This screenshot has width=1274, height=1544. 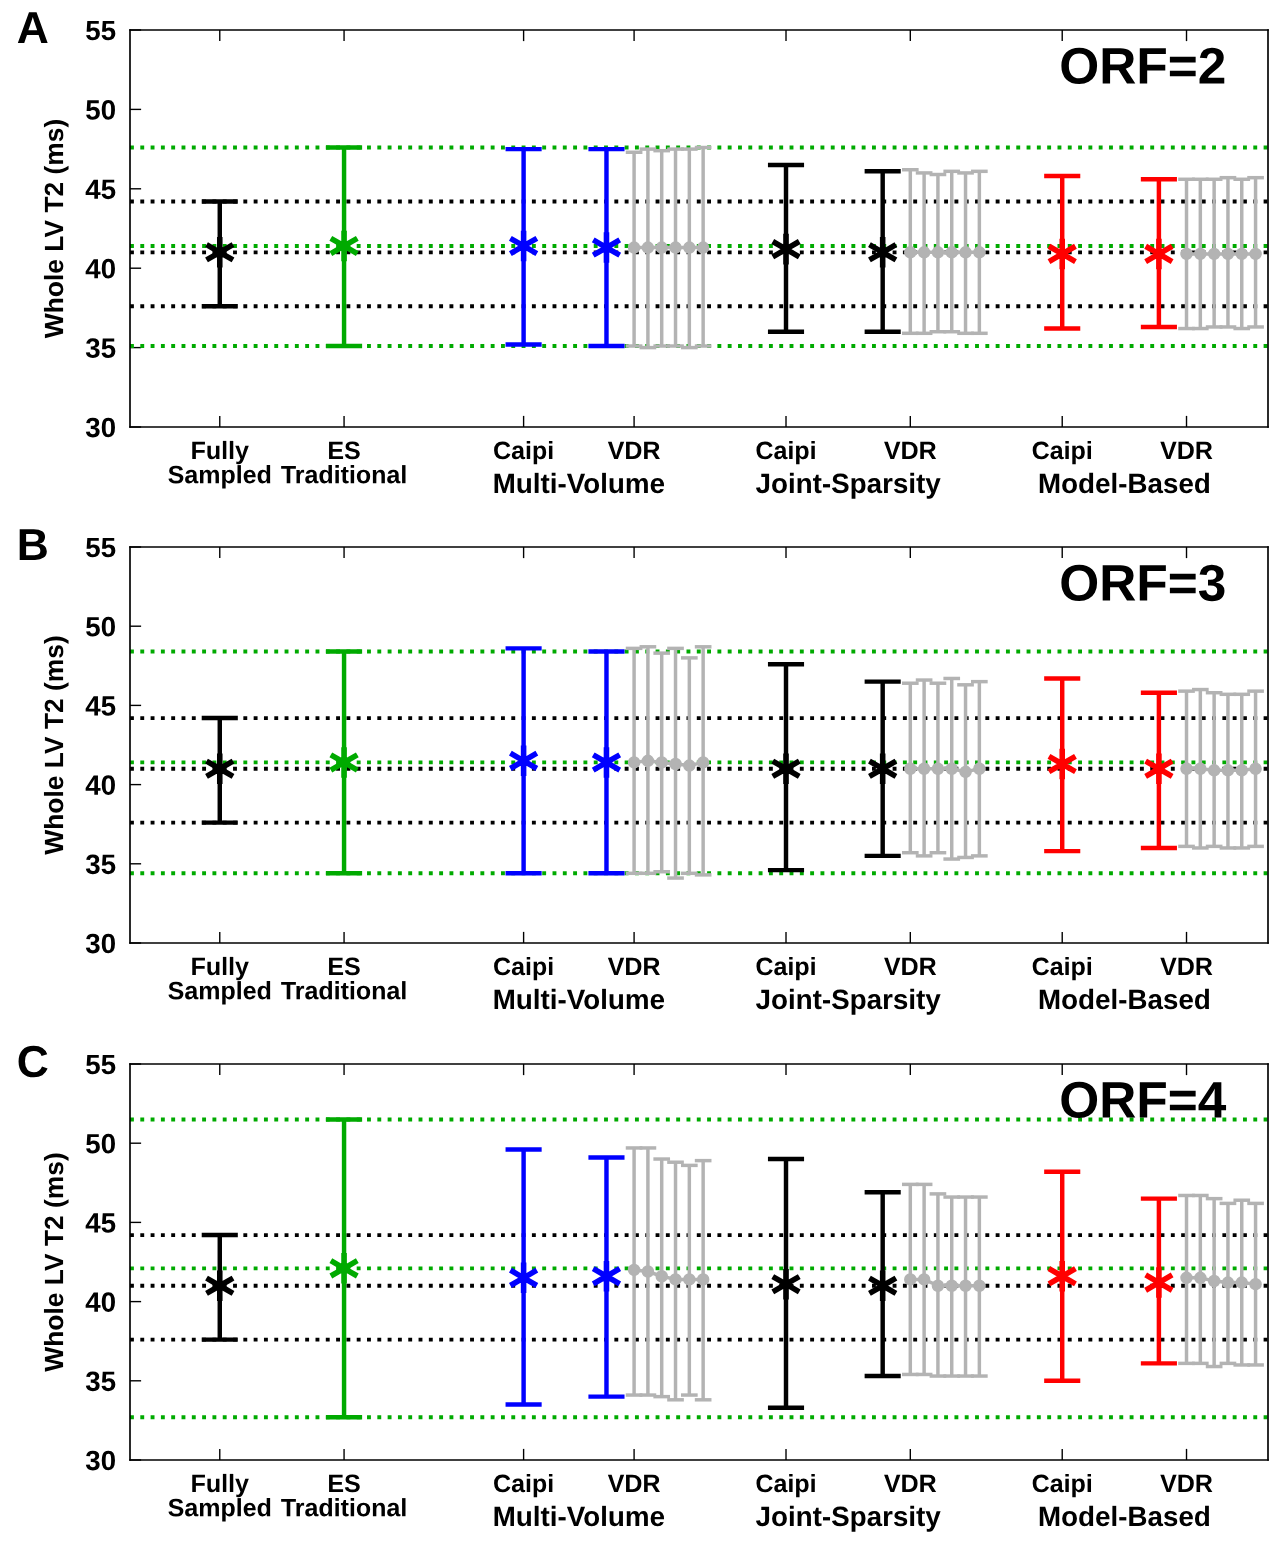 What do you see at coordinates (1143, 66) in the screenshot?
I see `chart-subtitle: ORF=2` at bounding box center [1143, 66].